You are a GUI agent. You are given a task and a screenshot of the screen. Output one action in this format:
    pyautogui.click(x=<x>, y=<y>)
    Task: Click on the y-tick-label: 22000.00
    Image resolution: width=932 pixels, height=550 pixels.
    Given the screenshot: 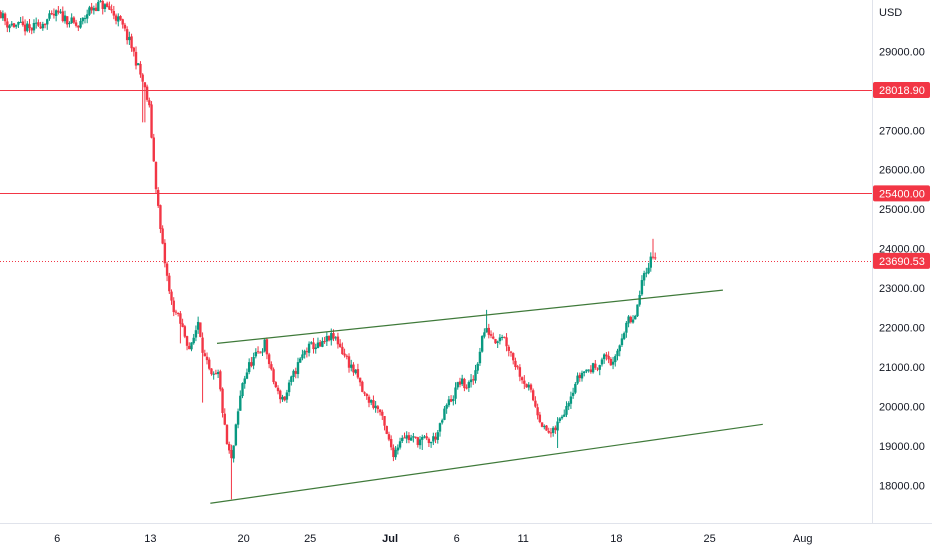 What is the action you would take?
    pyautogui.click(x=902, y=329)
    